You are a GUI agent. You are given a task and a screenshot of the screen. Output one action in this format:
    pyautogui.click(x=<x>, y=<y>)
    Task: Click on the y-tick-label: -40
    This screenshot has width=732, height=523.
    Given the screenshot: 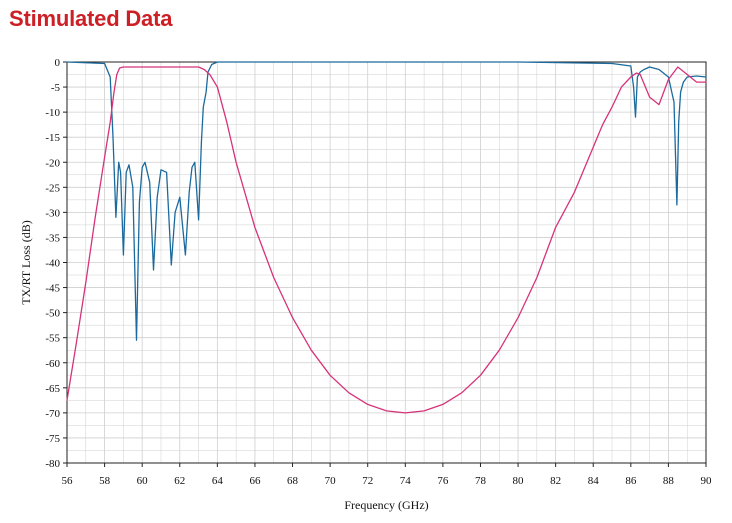 What is the action you would take?
    pyautogui.click(x=52, y=264)
    